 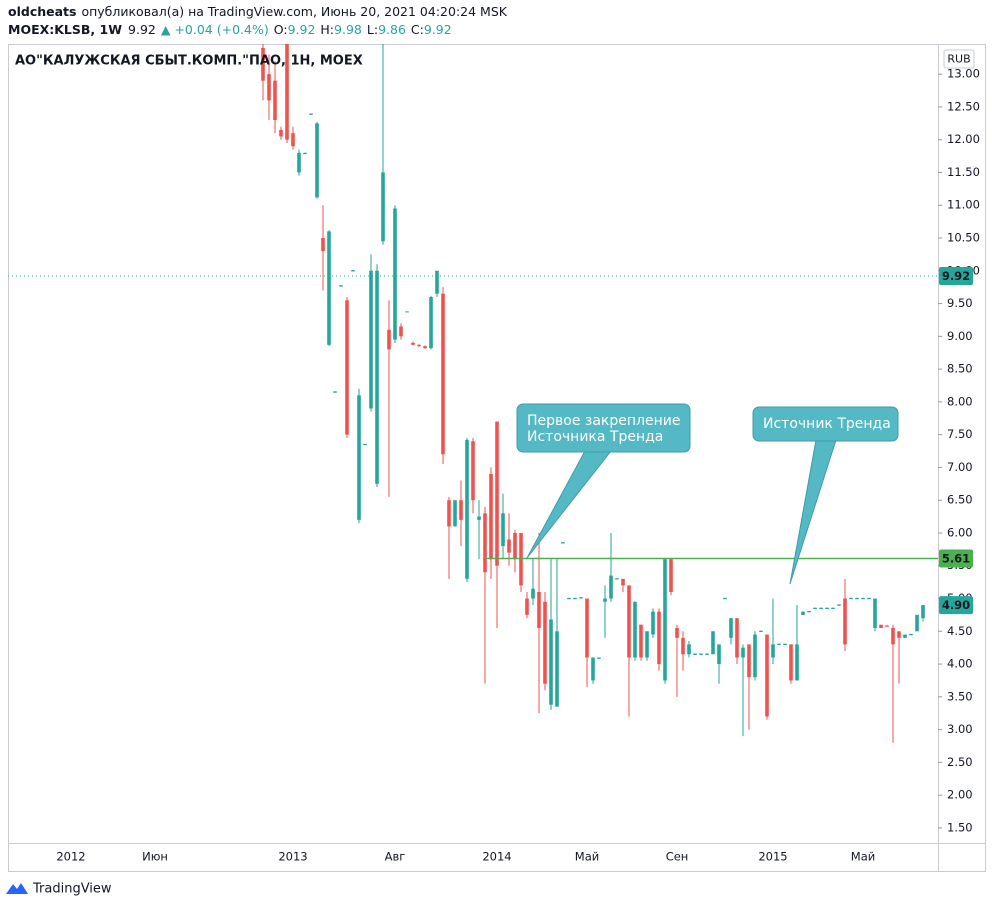 What do you see at coordinates (956, 559) in the screenshot?
I see `price-badge-label: 5.61` at bounding box center [956, 559].